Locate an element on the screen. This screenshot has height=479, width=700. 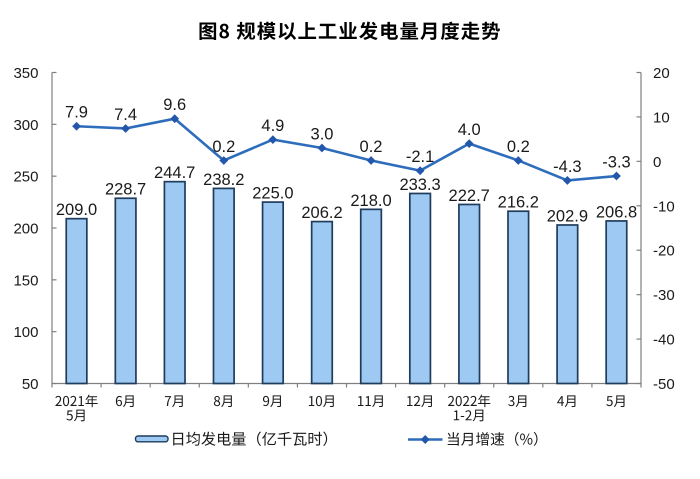
svg-text: -3.3 is located at coordinates (616, 162).